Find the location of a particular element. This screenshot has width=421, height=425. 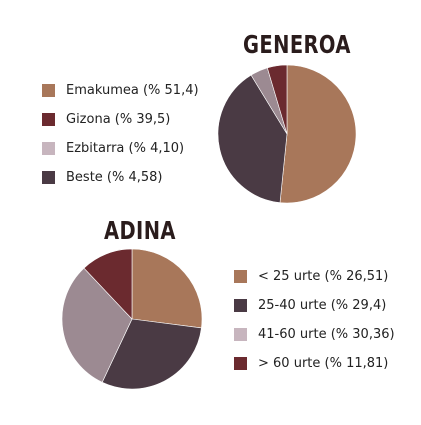

legend-item-adina-2: 41-60 urte (% 30,36) is located at coordinates (314, 334).